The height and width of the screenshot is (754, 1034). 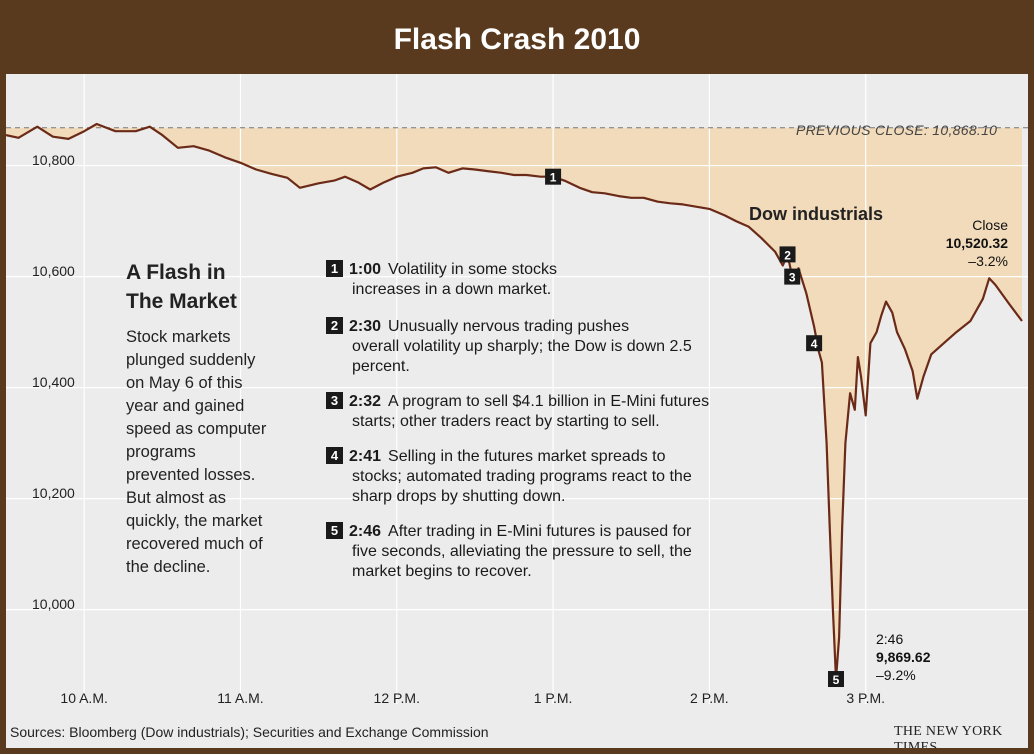 I want to click on event-marker-label-2: 2, so click(x=787, y=255).